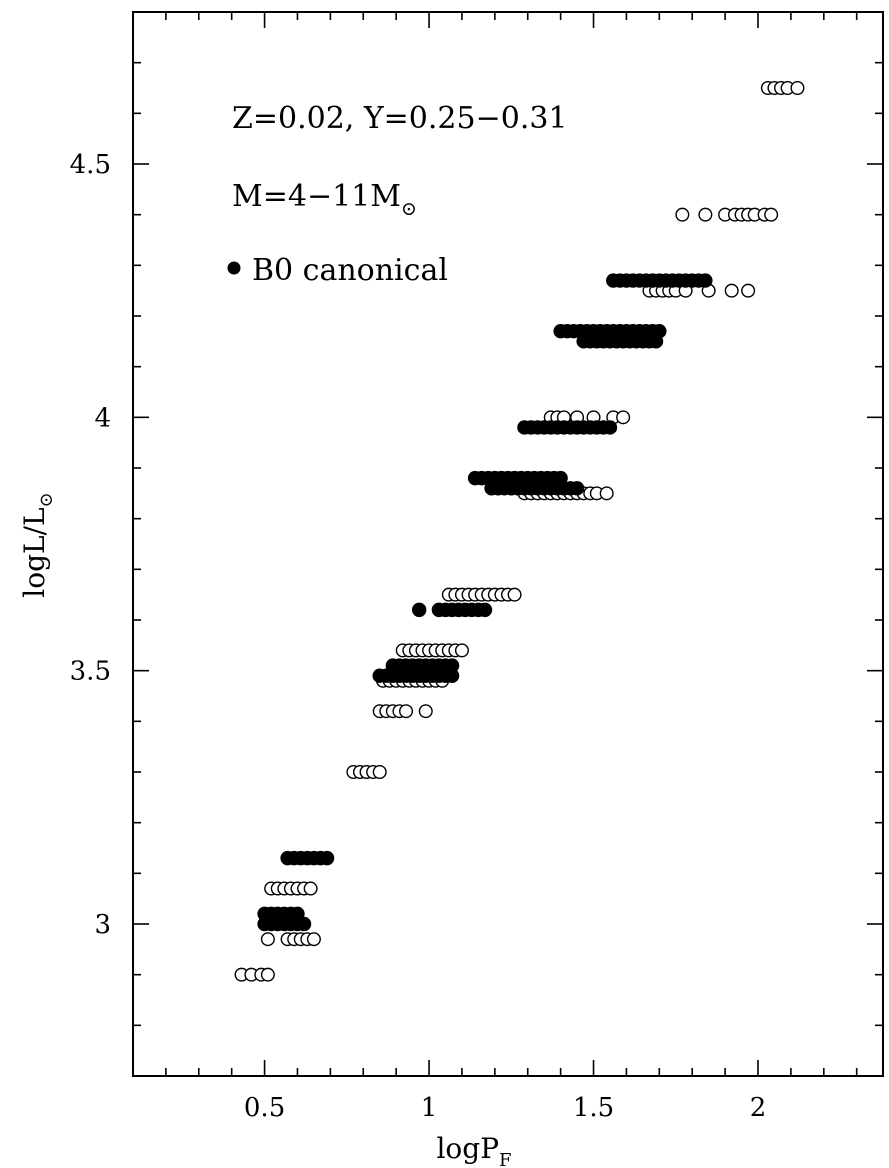 This screenshot has width=889, height=1168. What do you see at coordinates (234, 268) in the screenshot?
I see `legend-marker-filled` at bounding box center [234, 268].